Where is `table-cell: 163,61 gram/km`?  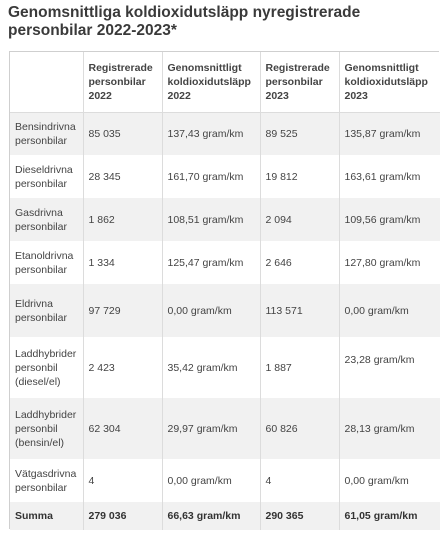 table-cell: 163,61 gram/km is located at coordinates (382, 176).